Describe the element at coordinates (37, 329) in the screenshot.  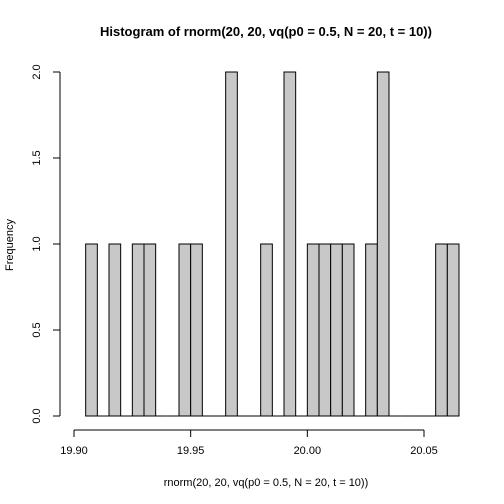
I see `y-tick-label-1: 0.5` at that location.